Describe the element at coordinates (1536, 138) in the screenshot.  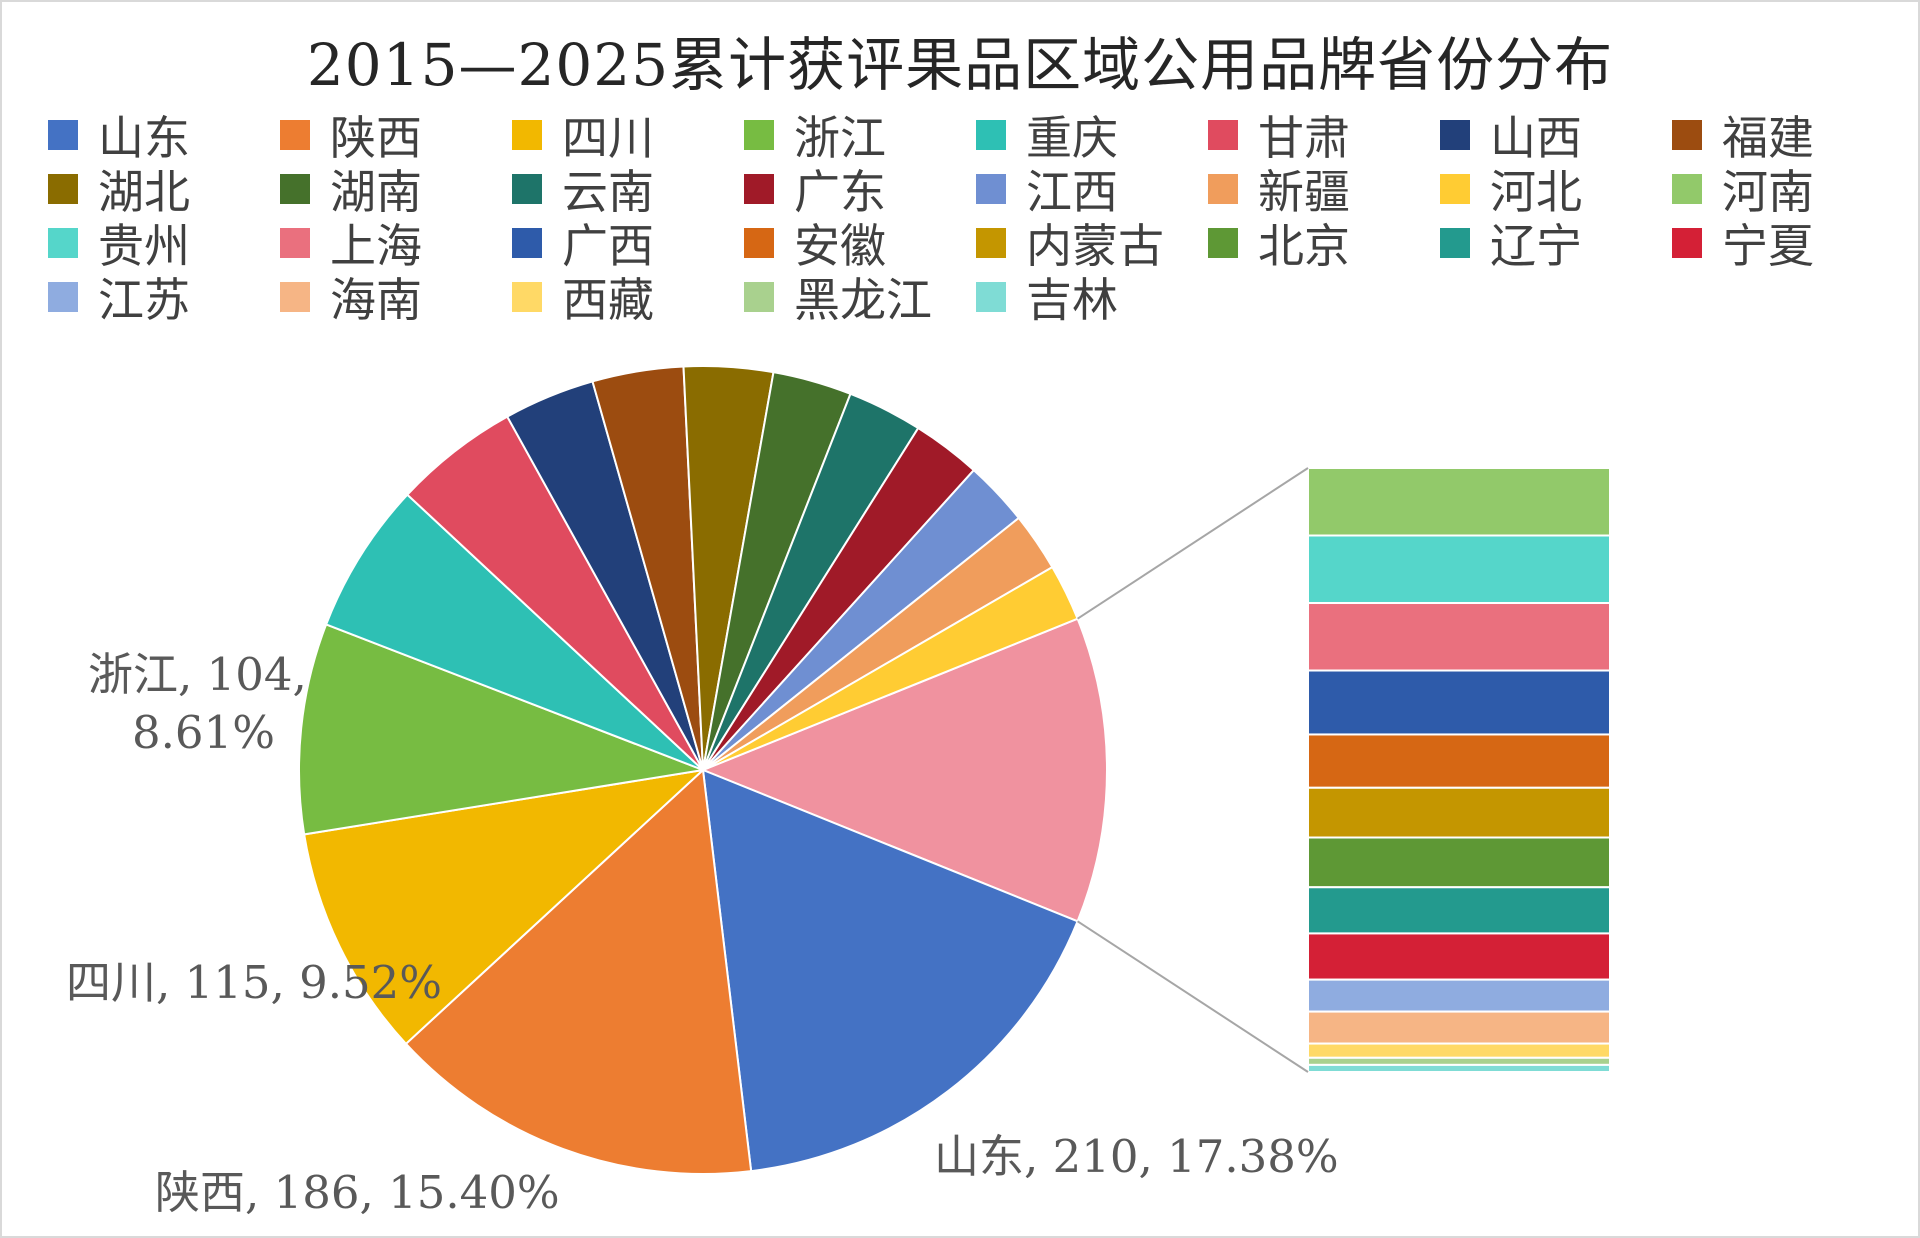
I see `legend-label: 山西` at that location.